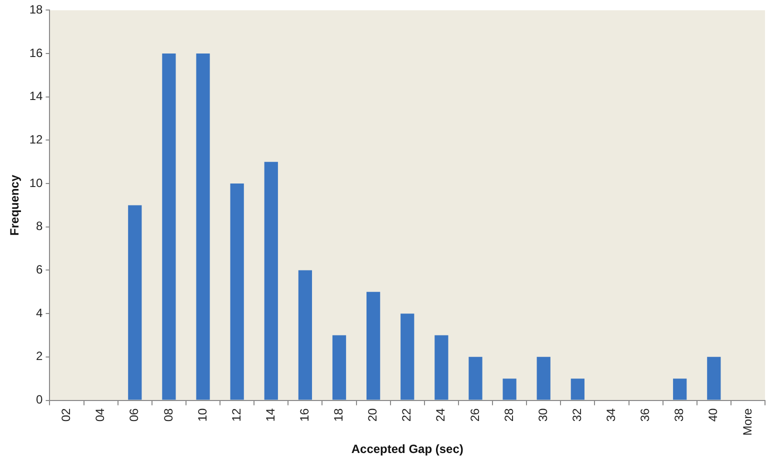 The height and width of the screenshot is (461, 769). Describe the element at coordinates (475, 415) in the screenshot. I see `x-tick-label: 26` at that location.